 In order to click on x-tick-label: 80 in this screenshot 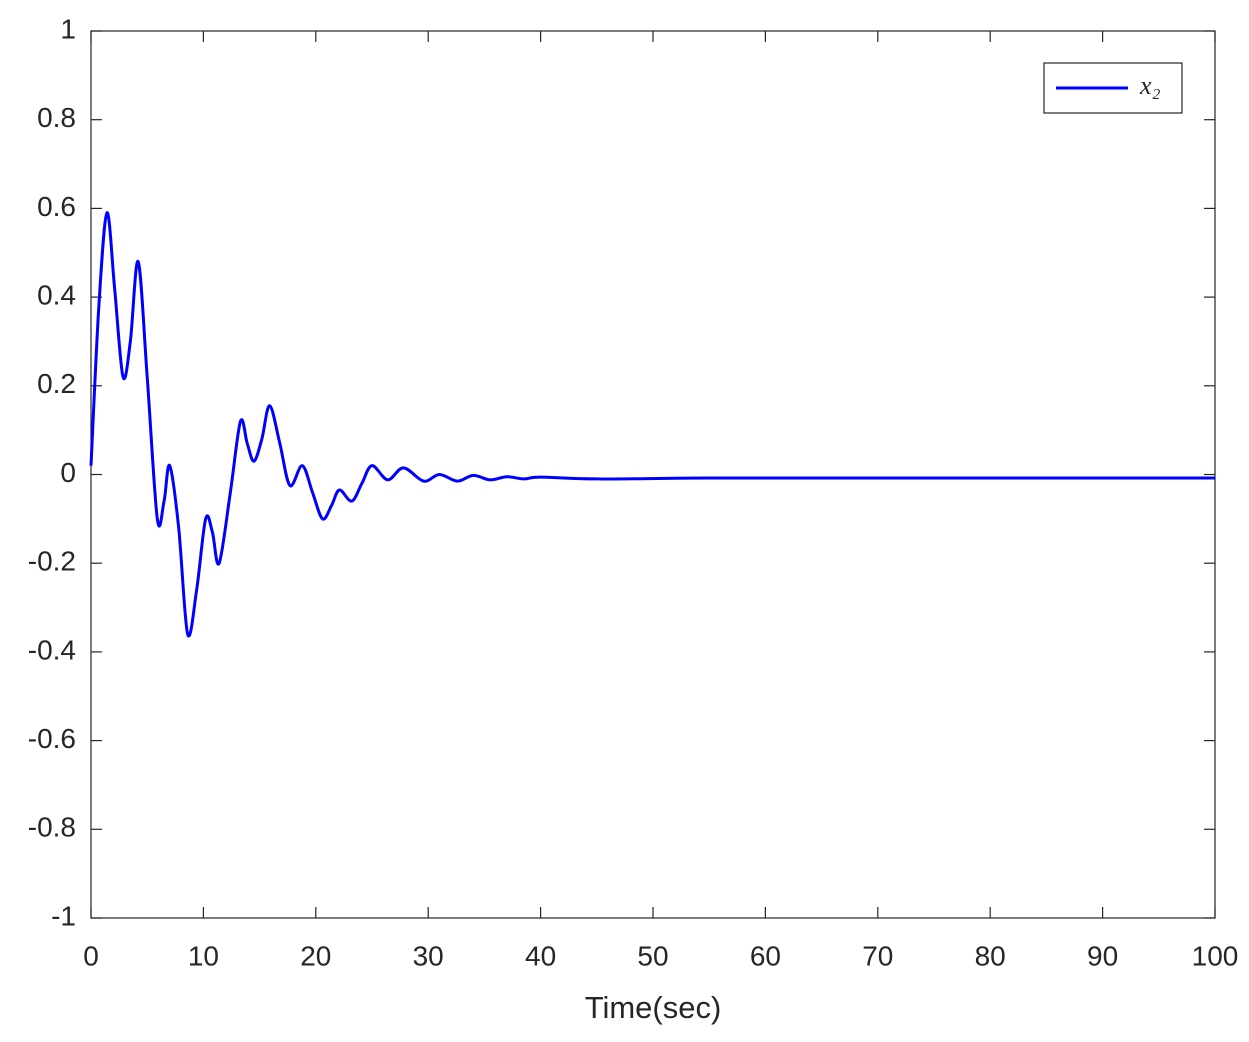, I will do `click(990, 955)`.